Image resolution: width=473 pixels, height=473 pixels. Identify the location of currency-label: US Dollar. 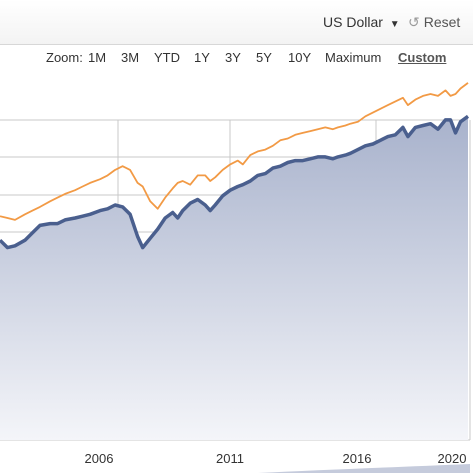
(353, 22).